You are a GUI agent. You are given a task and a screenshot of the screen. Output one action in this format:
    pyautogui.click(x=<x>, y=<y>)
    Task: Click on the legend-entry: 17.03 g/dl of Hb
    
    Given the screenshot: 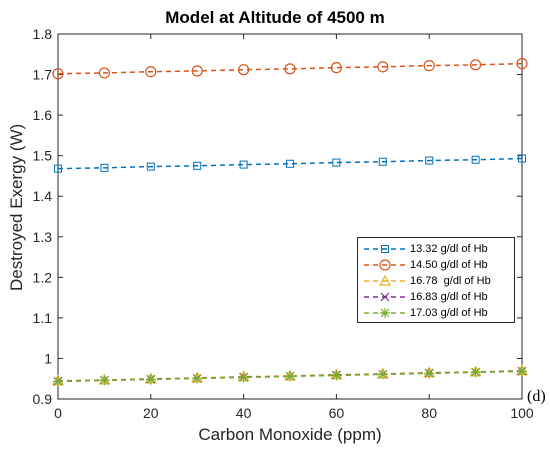 What is the action you would take?
    pyautogui.click(x=436, y=313)
    